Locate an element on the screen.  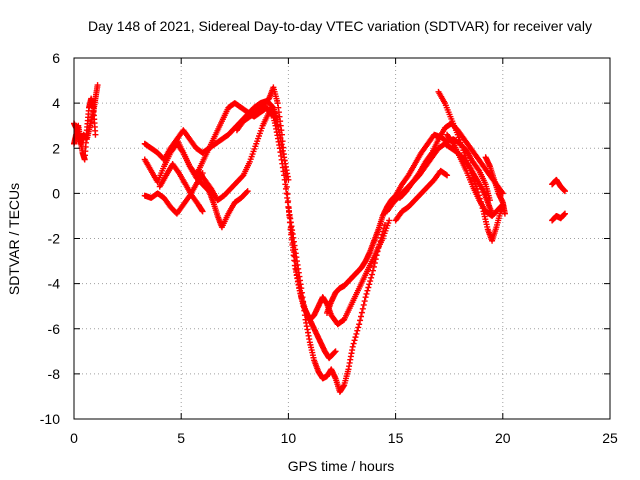
x-tick-label: 20 is located at coordinates (503, 438).